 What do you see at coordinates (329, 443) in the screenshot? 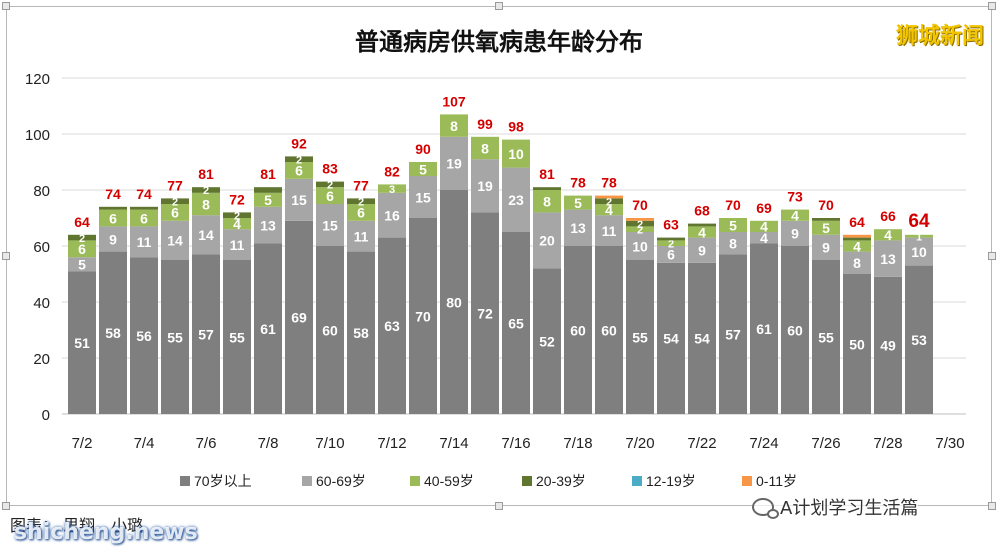
I see `x-tick-label: 7/10` at bounding box center [329, 443].